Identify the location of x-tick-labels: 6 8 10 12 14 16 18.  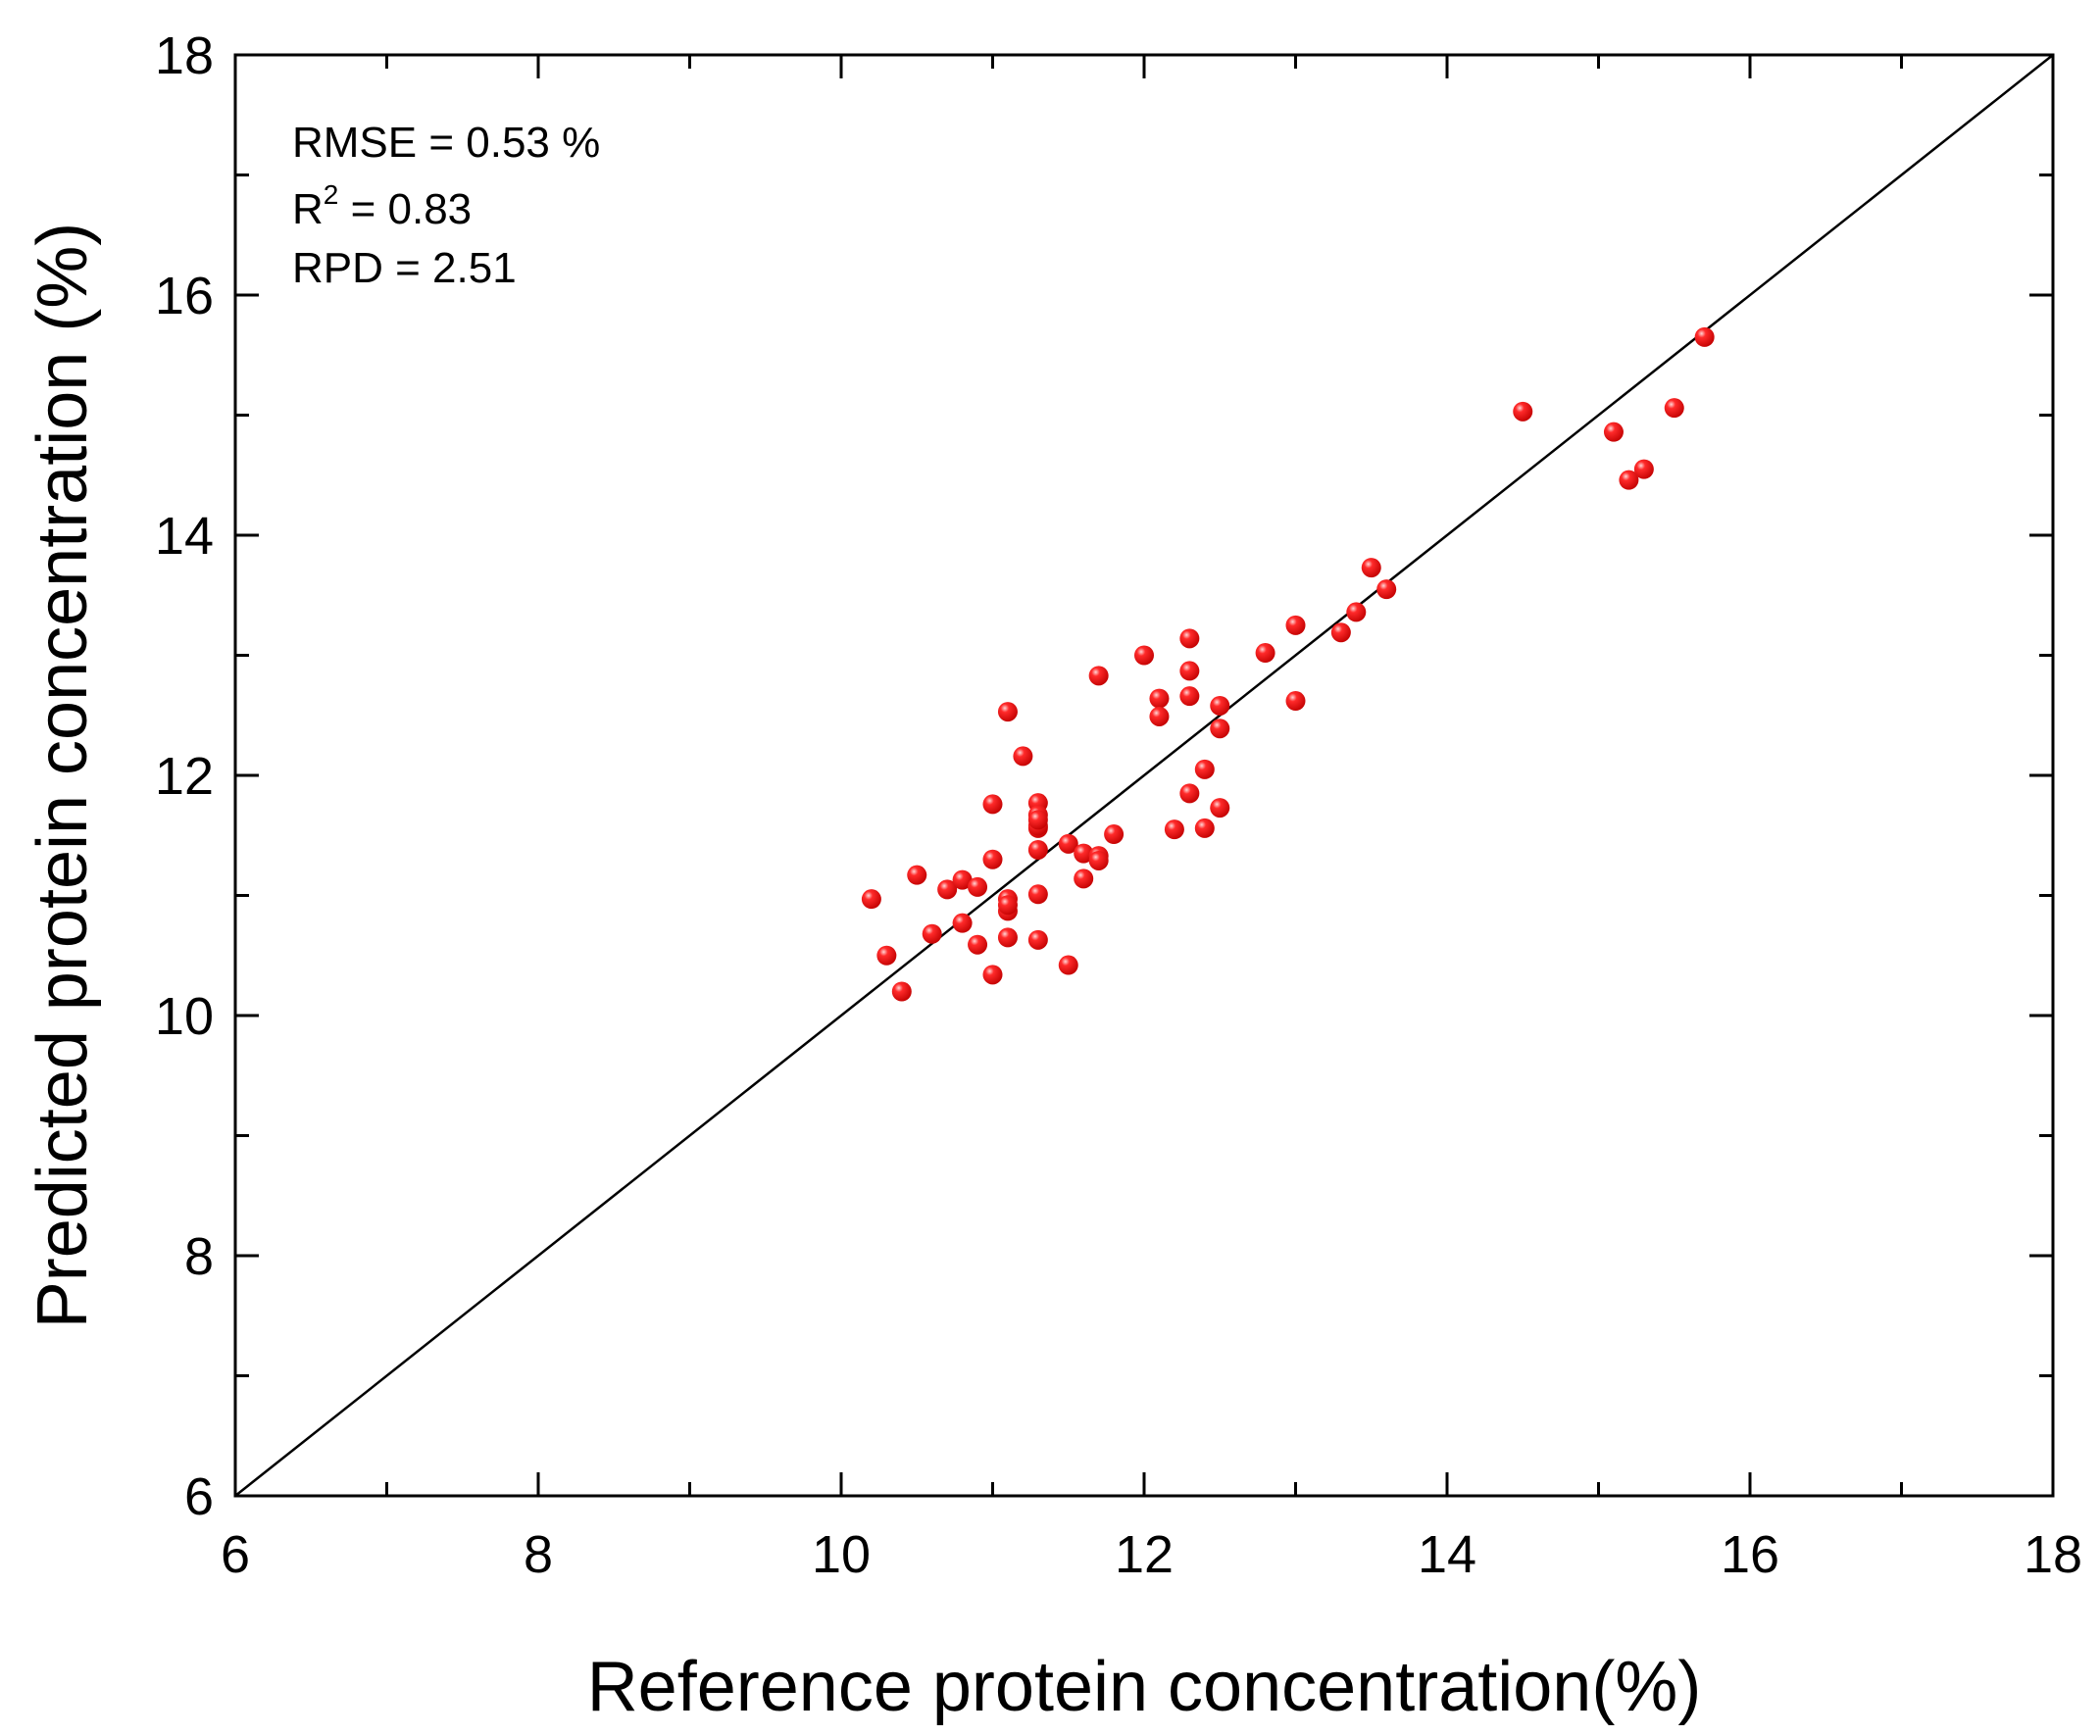
(1151, 1554).